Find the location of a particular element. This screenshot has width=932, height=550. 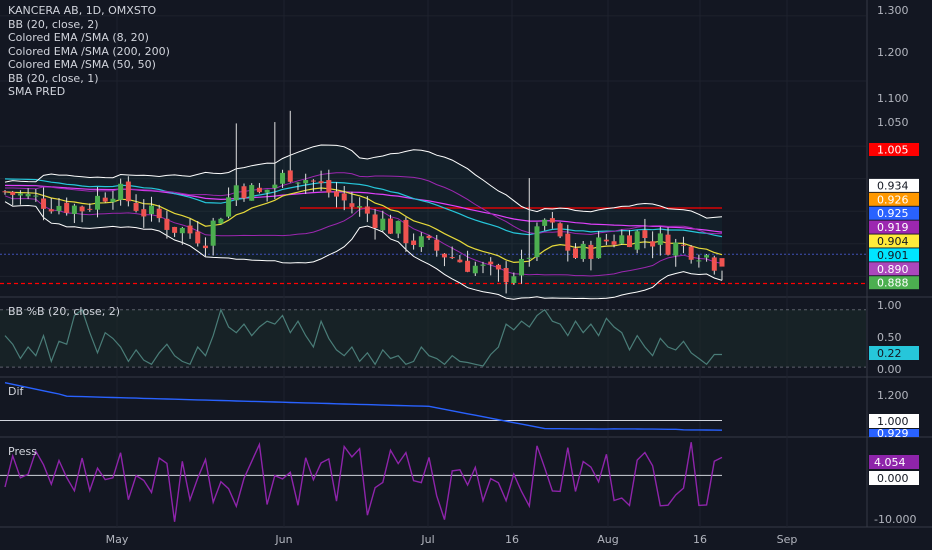

press-zero-label-bg is located at coordinates (894, 478).